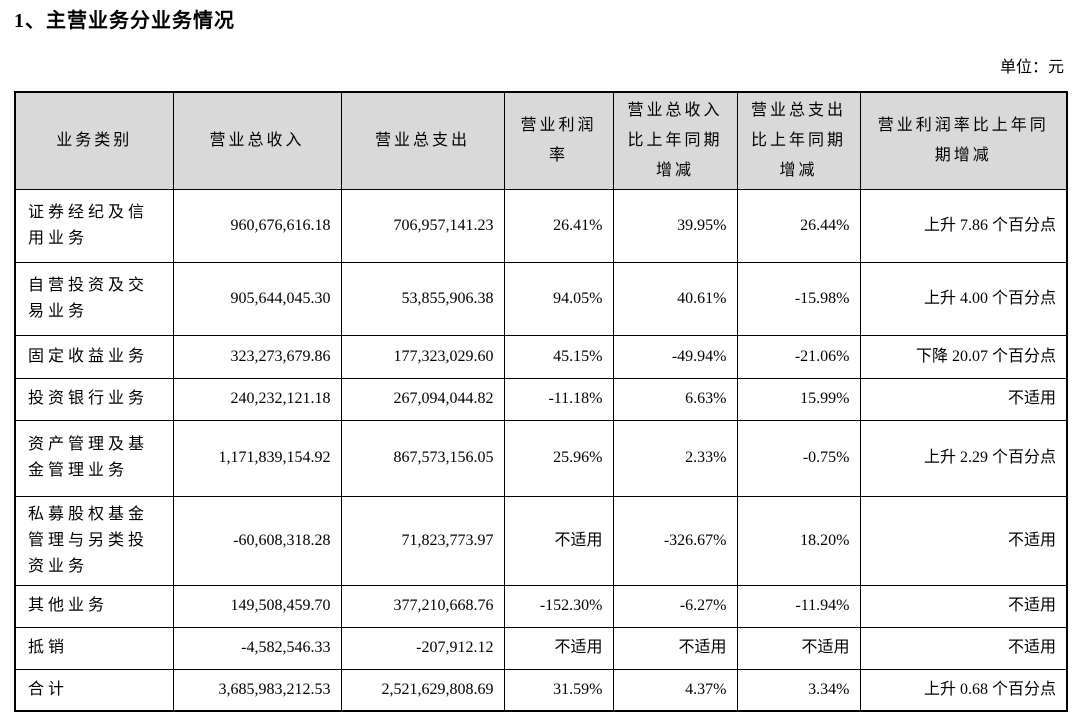 This screenshot has width=1080, height=722. Describe the element at coordinates (798, 458) in the screenshot. I see `cell-expense-yoy: -0.75%` at that location.